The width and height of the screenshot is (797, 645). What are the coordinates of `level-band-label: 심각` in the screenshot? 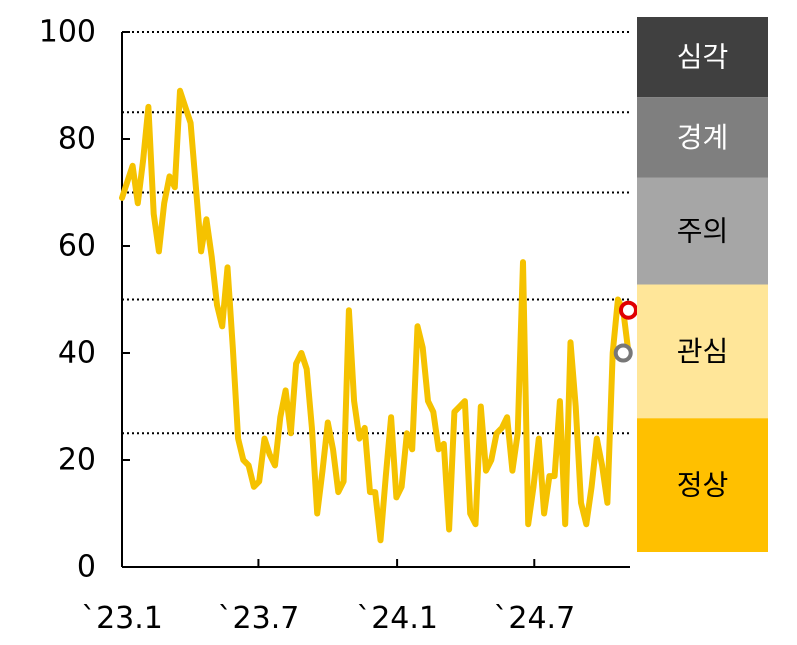 It's located at (703, 57).